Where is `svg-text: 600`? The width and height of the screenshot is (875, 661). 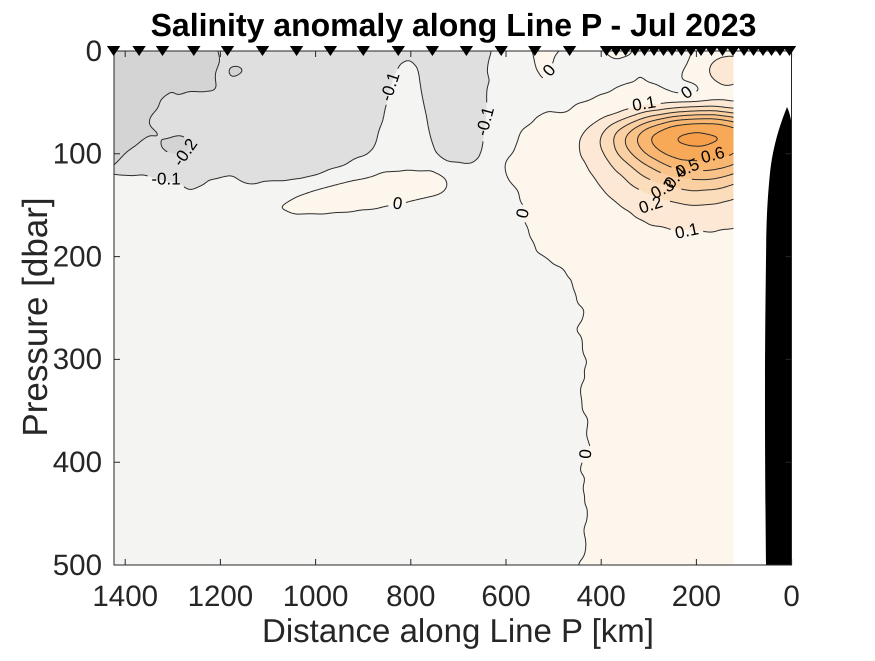
svg-text: 600 is located at coordinates (505, 596).